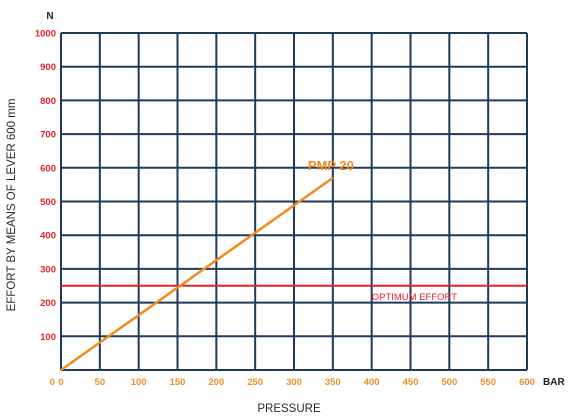  What do you see at coordinates (331, 165) in the screenshot?
I see `series-label-pmp-20: PMP 20` at bounding box center [331, 165].